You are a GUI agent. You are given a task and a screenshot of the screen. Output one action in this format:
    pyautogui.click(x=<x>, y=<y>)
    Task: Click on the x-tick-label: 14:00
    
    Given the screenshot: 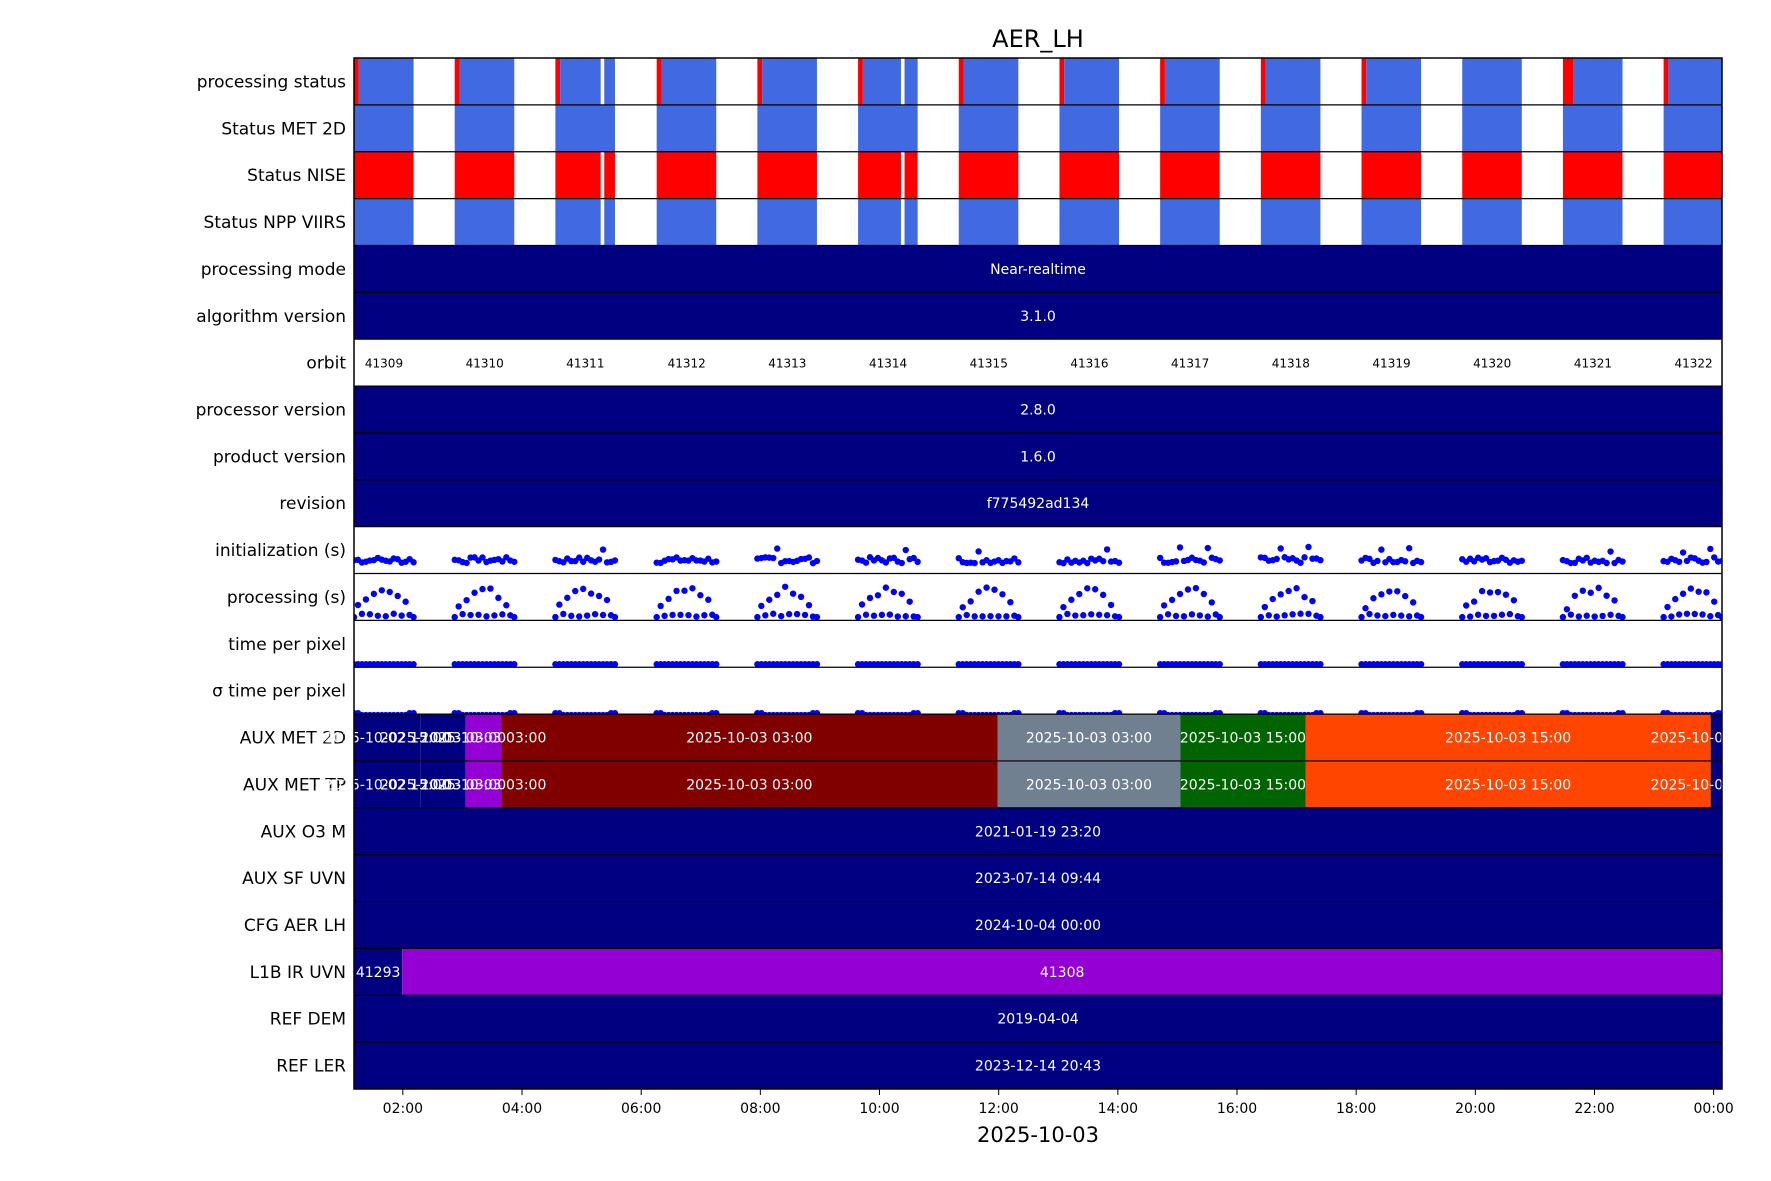 What is the action you would take?
    pyautogui.click(x=1118, y=1109)
    